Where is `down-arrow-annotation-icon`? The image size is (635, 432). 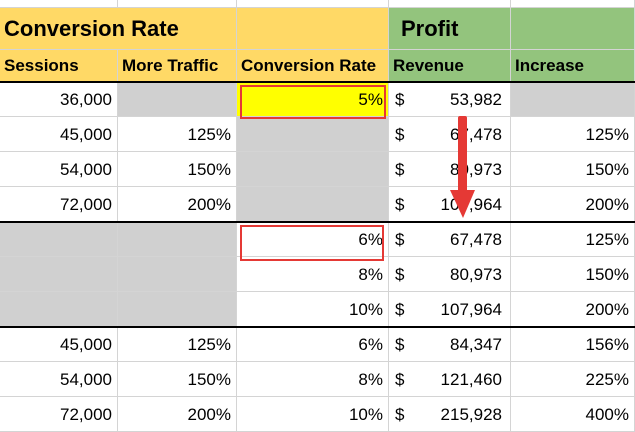 down-arrow-annotation-icon is located at coordinates (462, 167).